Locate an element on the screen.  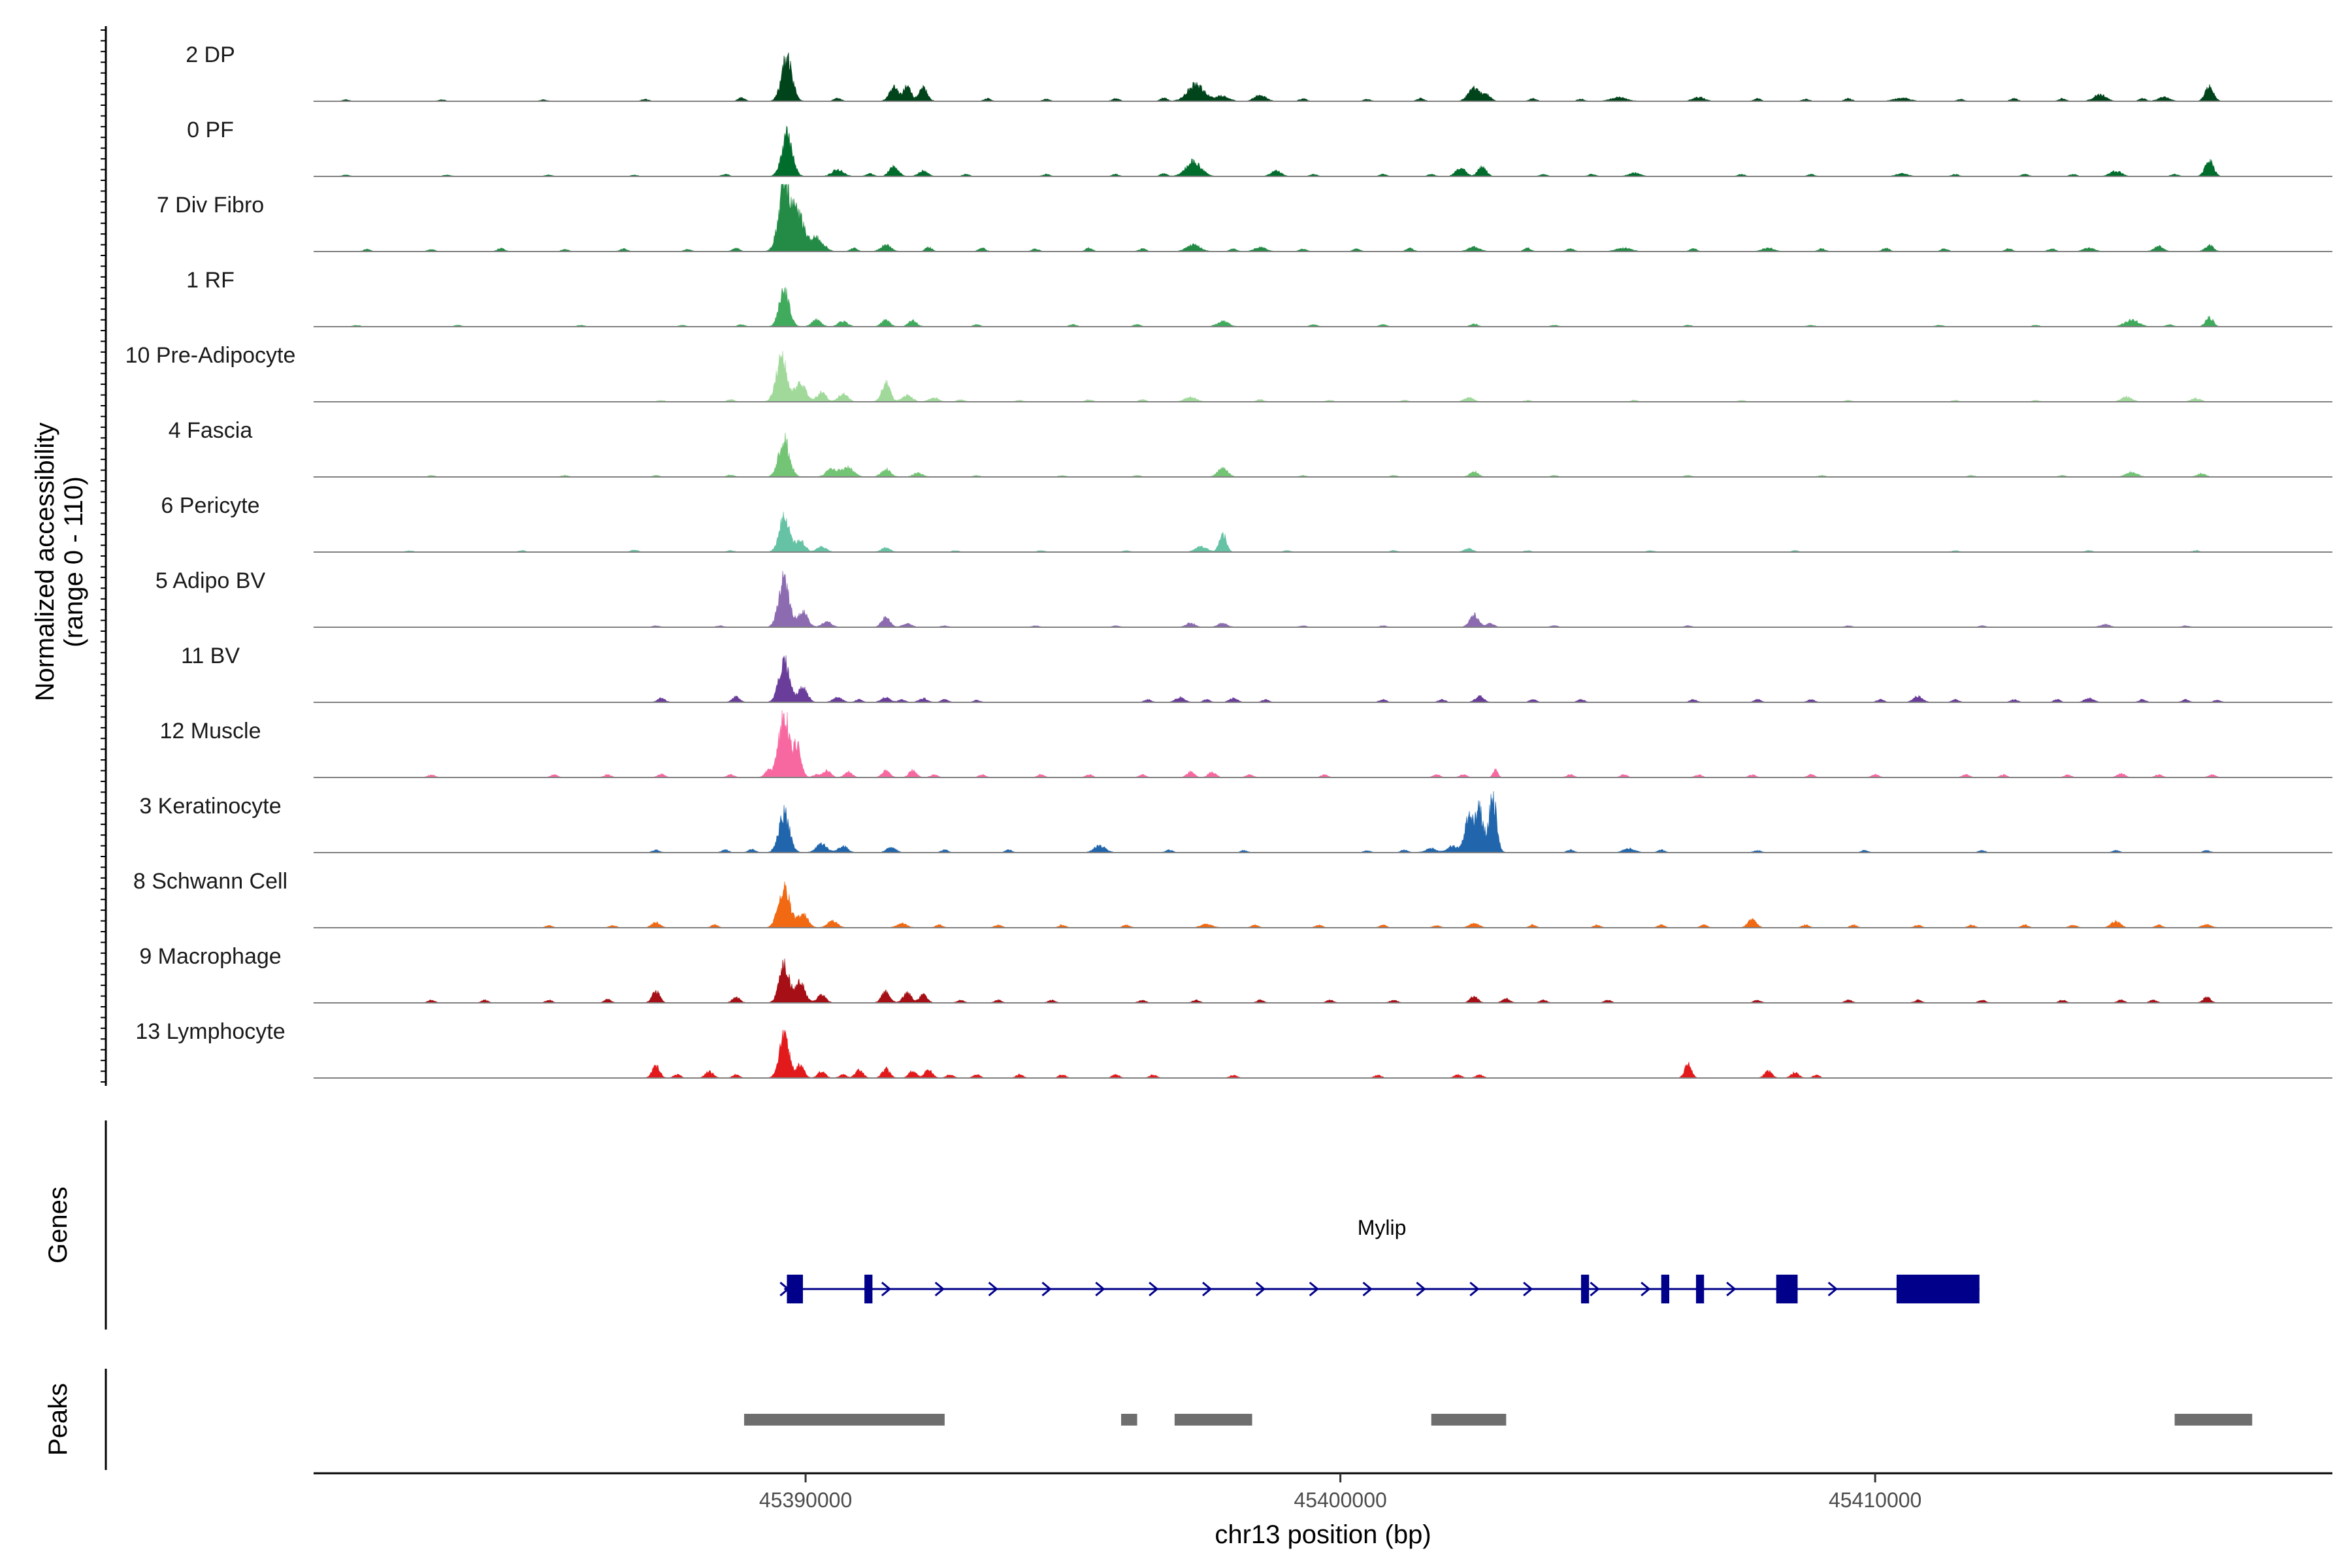
y-axis-label-line: (range 0 - 110) is located at coordinates (73, 561).